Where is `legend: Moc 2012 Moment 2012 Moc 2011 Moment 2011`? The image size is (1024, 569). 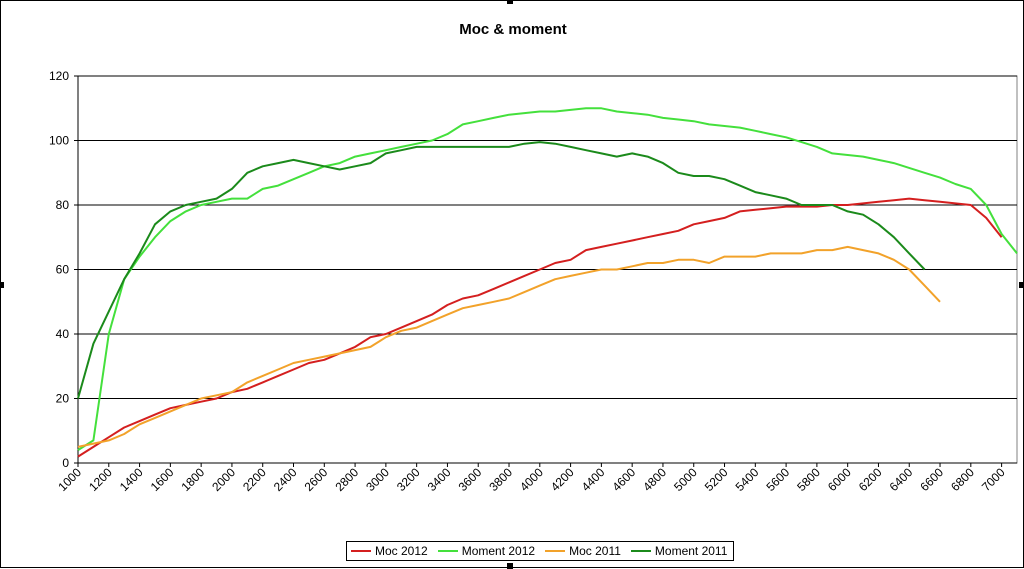 legend: Moc 2012 Moment 2012 Moc 2011 Moment 2011 is located at coordinates (540, 551).